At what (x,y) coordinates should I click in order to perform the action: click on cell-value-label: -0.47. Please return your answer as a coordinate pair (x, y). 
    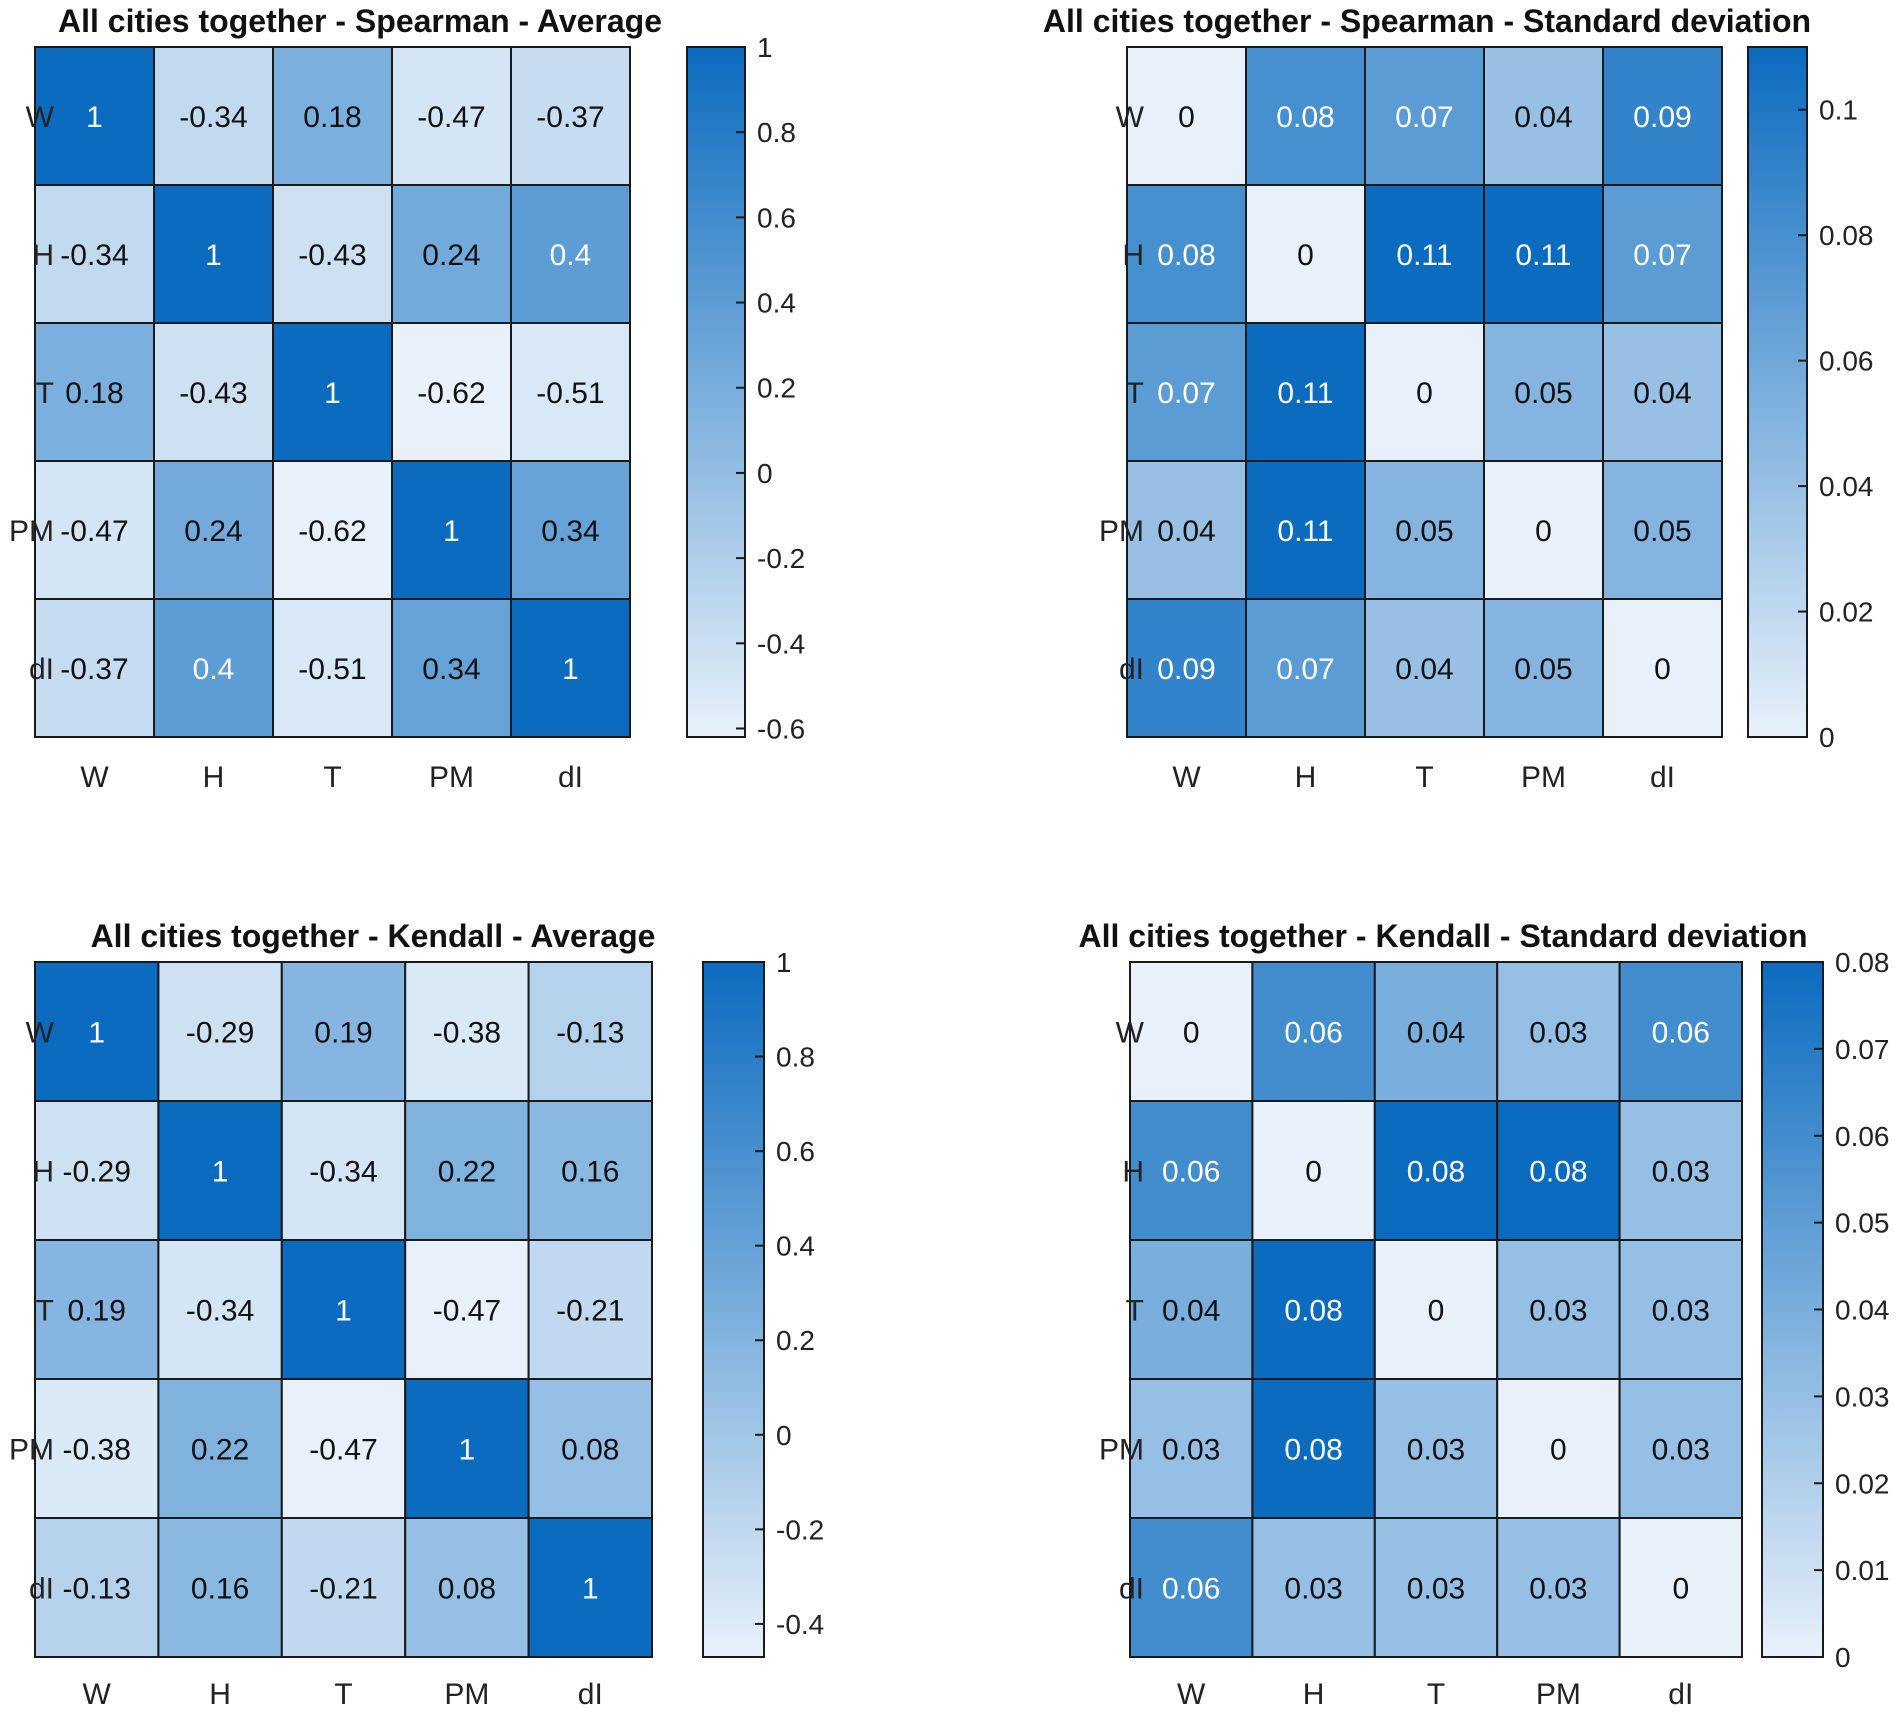
    Looking at the image, I should click on (343, 1450).